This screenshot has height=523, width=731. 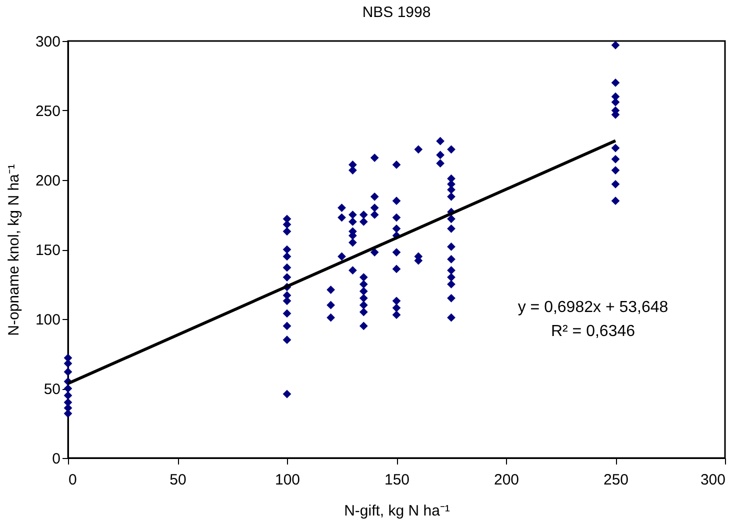 I want to click on y-tick-label: 100, so click(x=47, y=320).